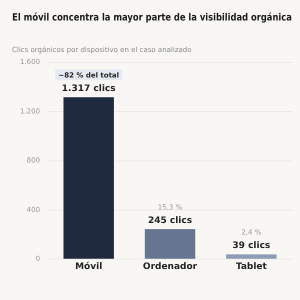  What do you see at coordinates (170, 267) in the screenshot?
I see `x-tick-label: Ordenador` at bounding box center [170, 267].